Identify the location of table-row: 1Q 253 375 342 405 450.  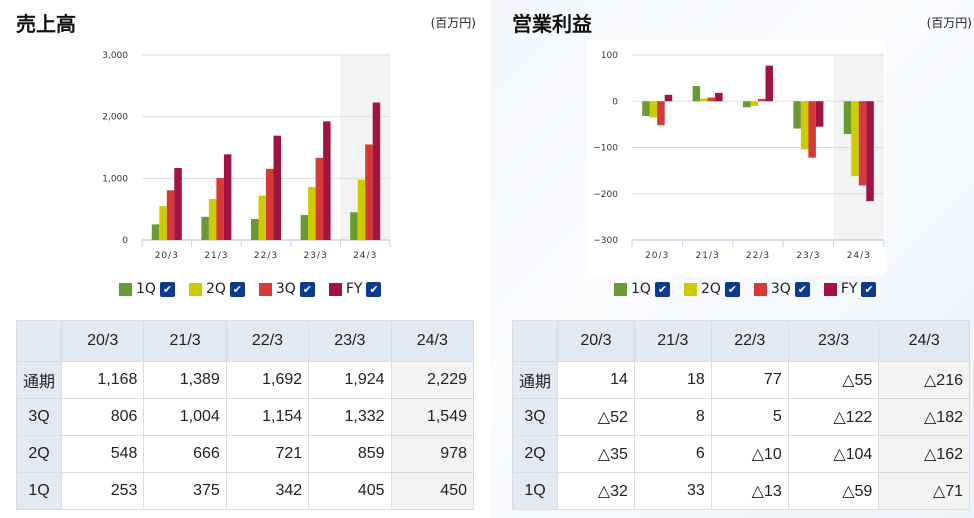
(245, 491).